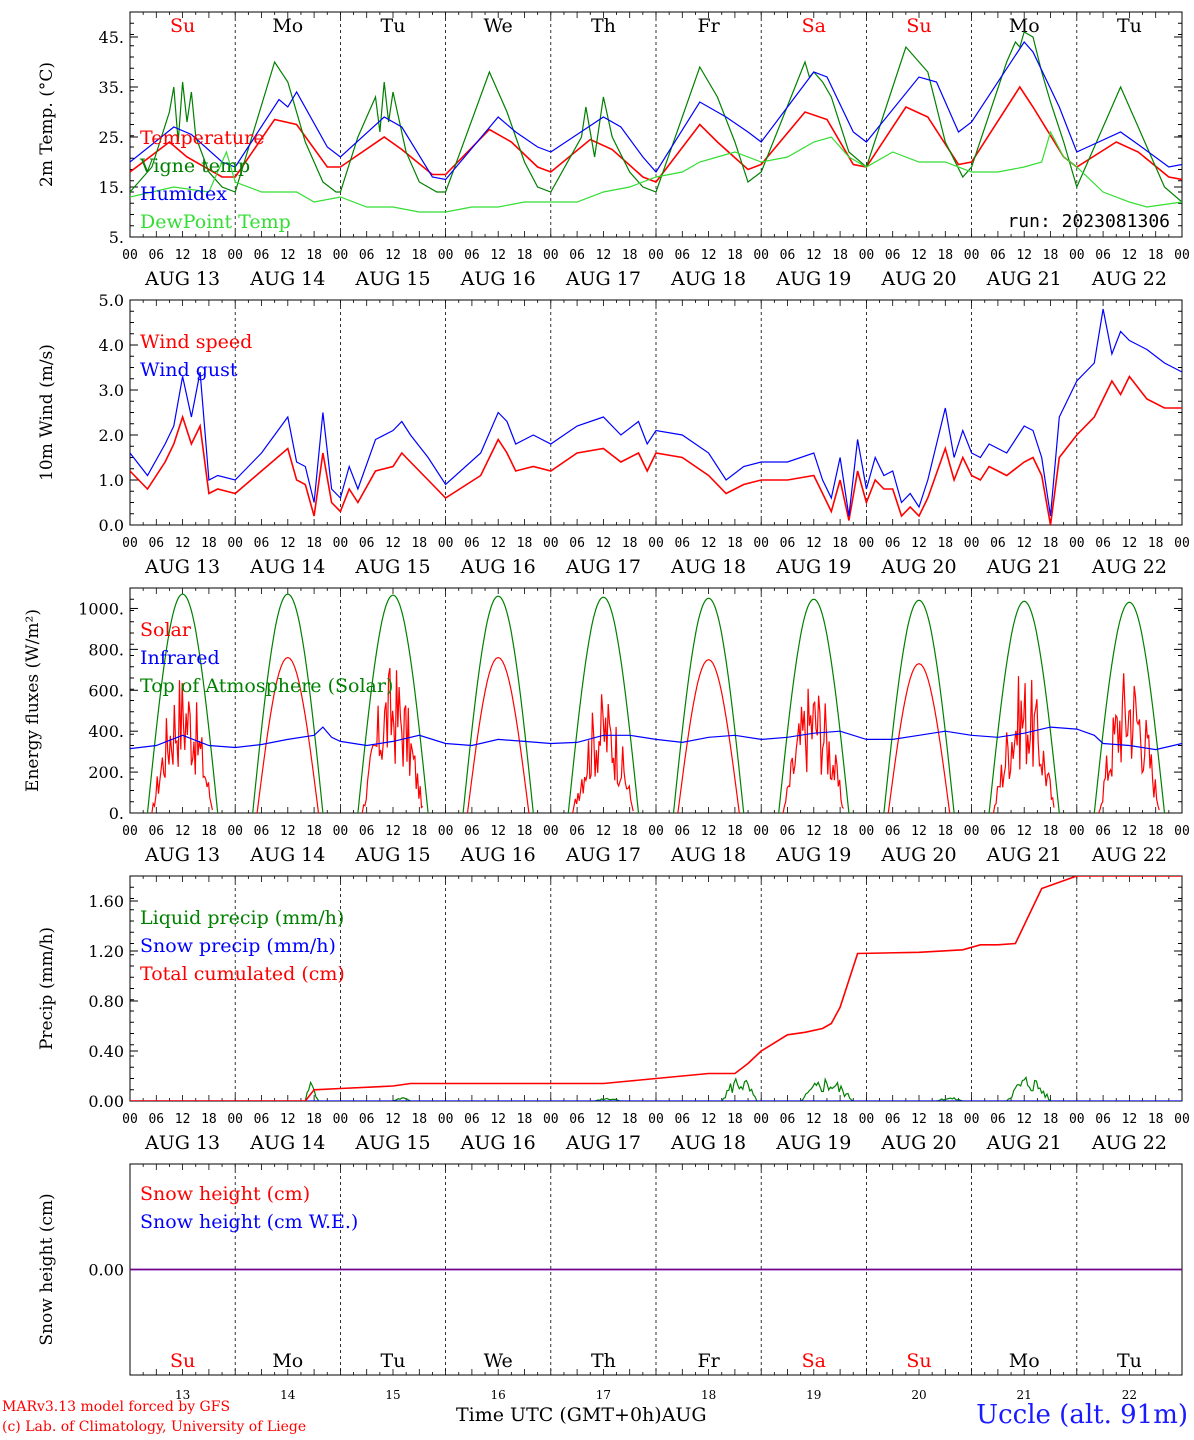 This screenshot has height=1440, width=1194. What do you see at coordinates (498, 1395) in the screenshot?
I see `day-number: 16` at bounding box center [498, 1395].